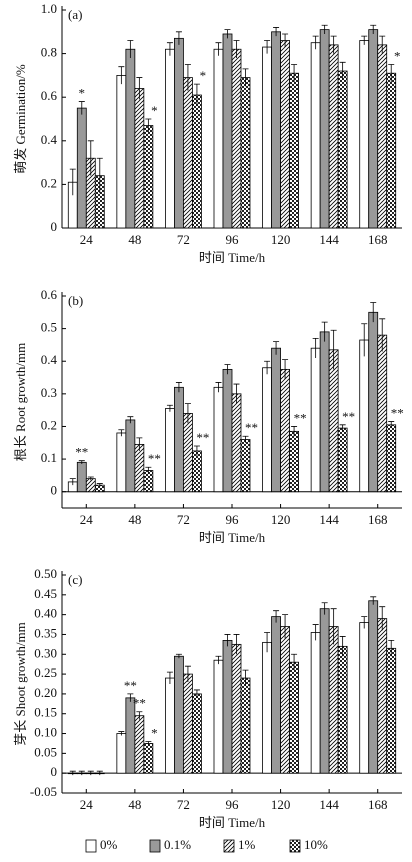 The image size is (412, 862). What do you see at coordinates (49, 424) in the screenshot?
I see `y-tick-label: 0.2` at bounding box center [49, 424].